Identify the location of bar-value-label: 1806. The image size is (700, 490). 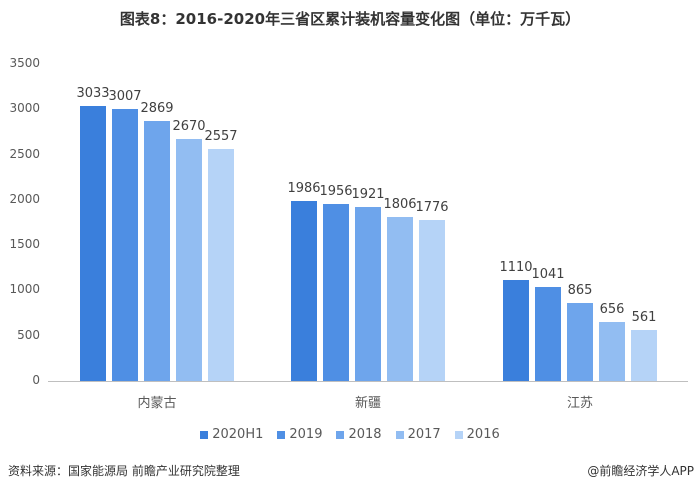
(400, 205).